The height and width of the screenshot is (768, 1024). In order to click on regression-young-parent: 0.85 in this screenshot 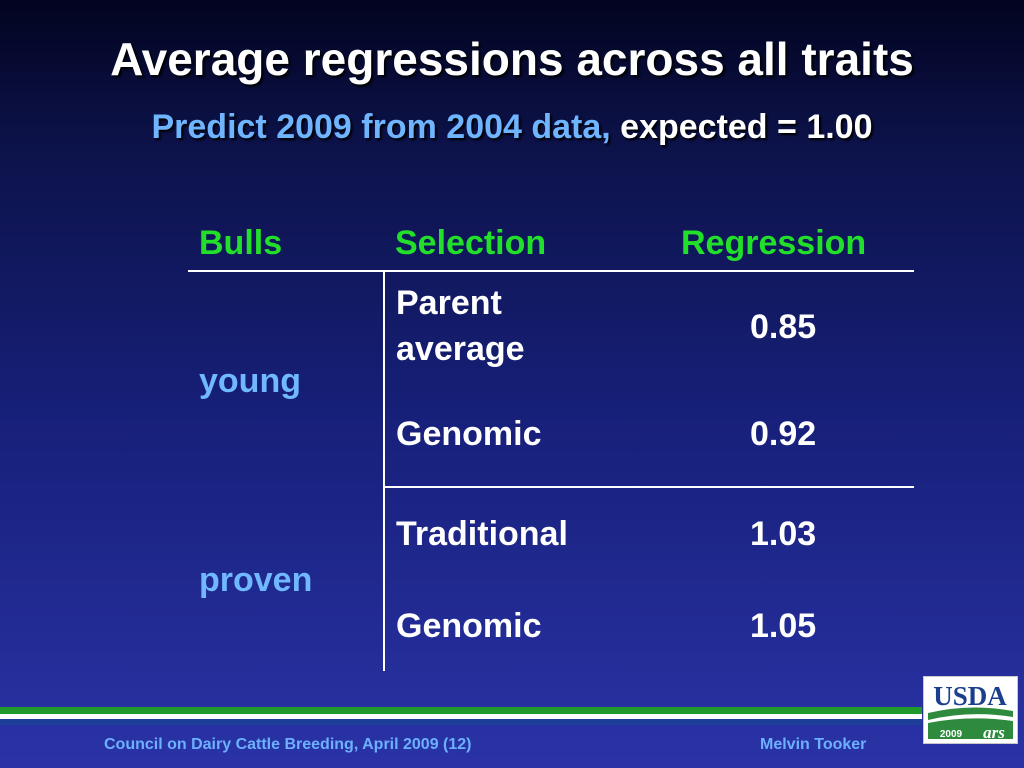, I will do `click(783, 327)`.